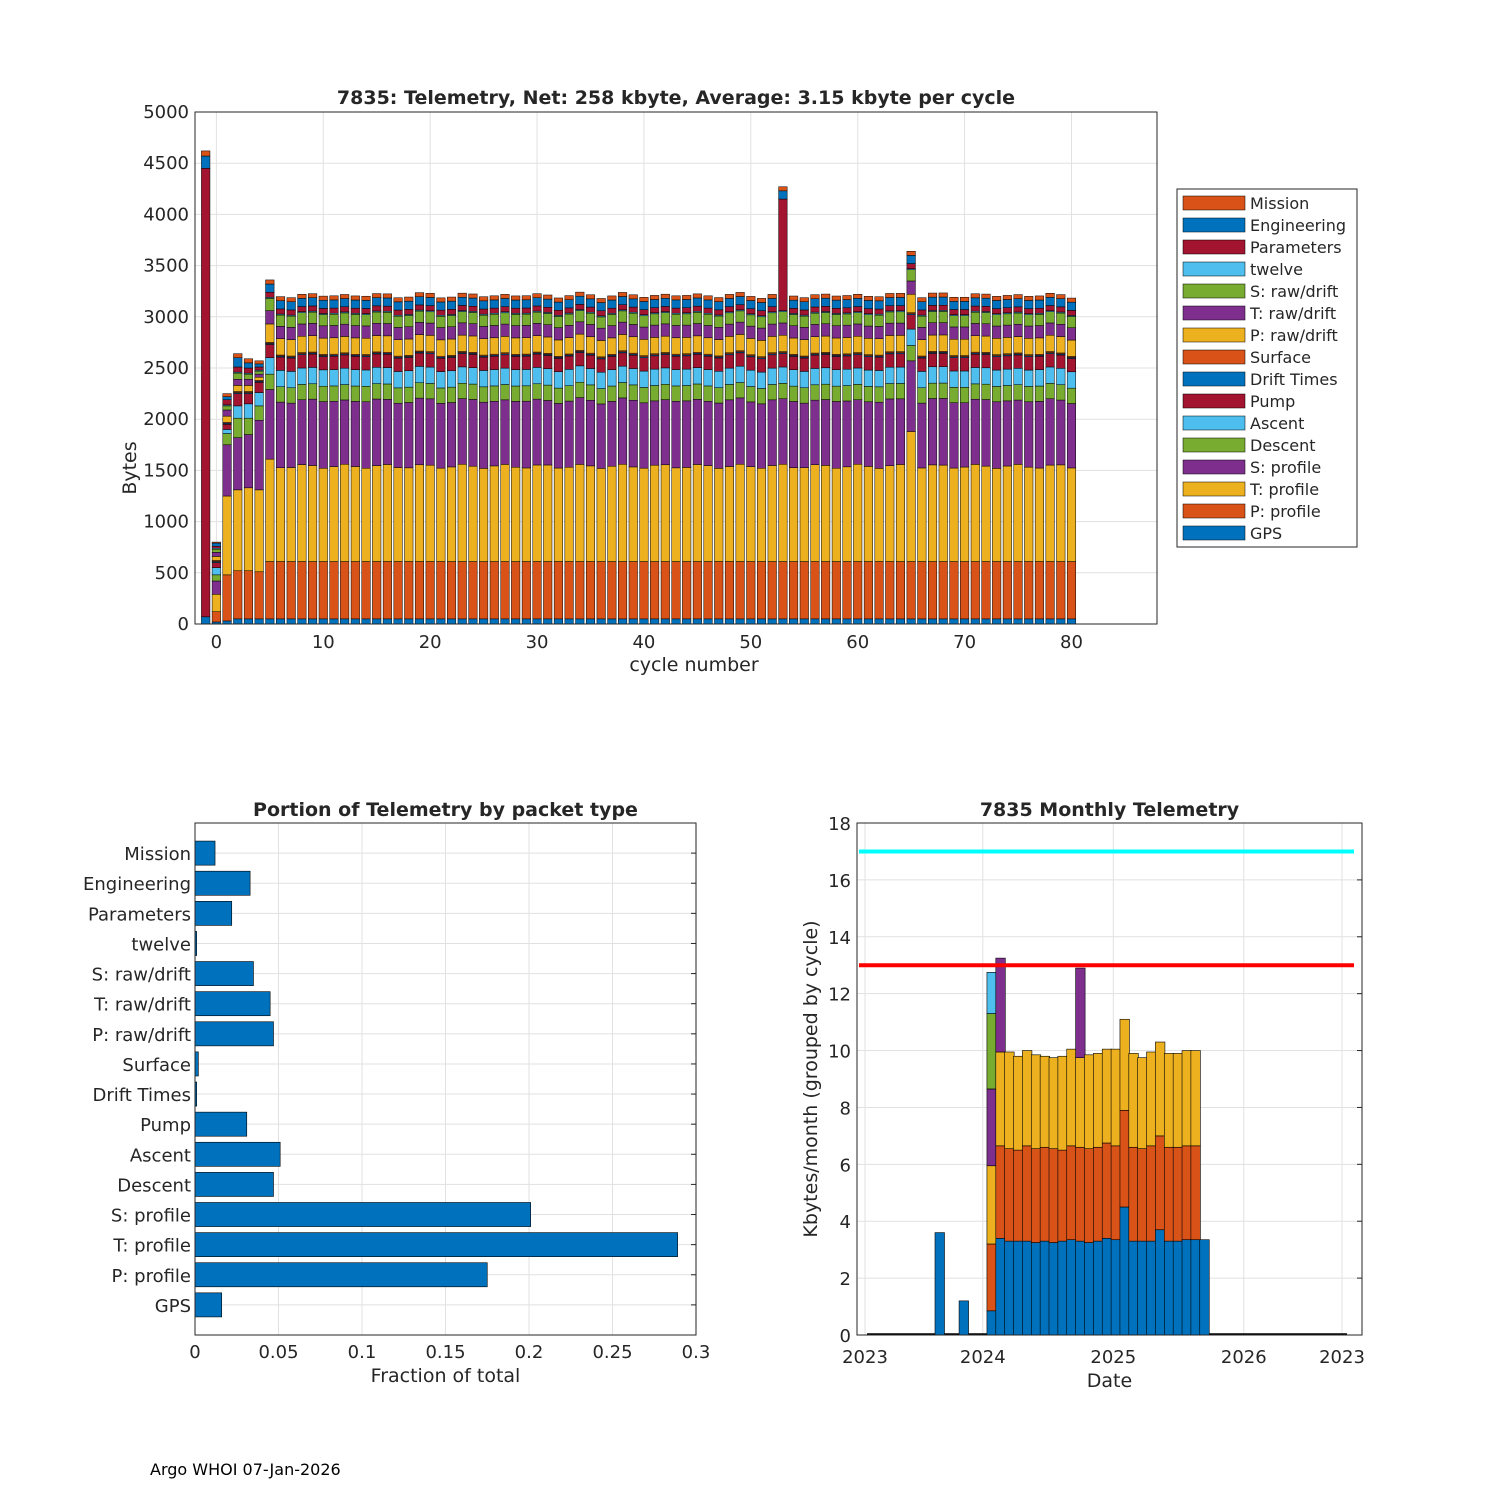 The image size is (1500, 1500). What do you see at coordinates (1279, 203) in the screenshot?
I see `legend-label: Mission` at bounding box center [1279, 203].